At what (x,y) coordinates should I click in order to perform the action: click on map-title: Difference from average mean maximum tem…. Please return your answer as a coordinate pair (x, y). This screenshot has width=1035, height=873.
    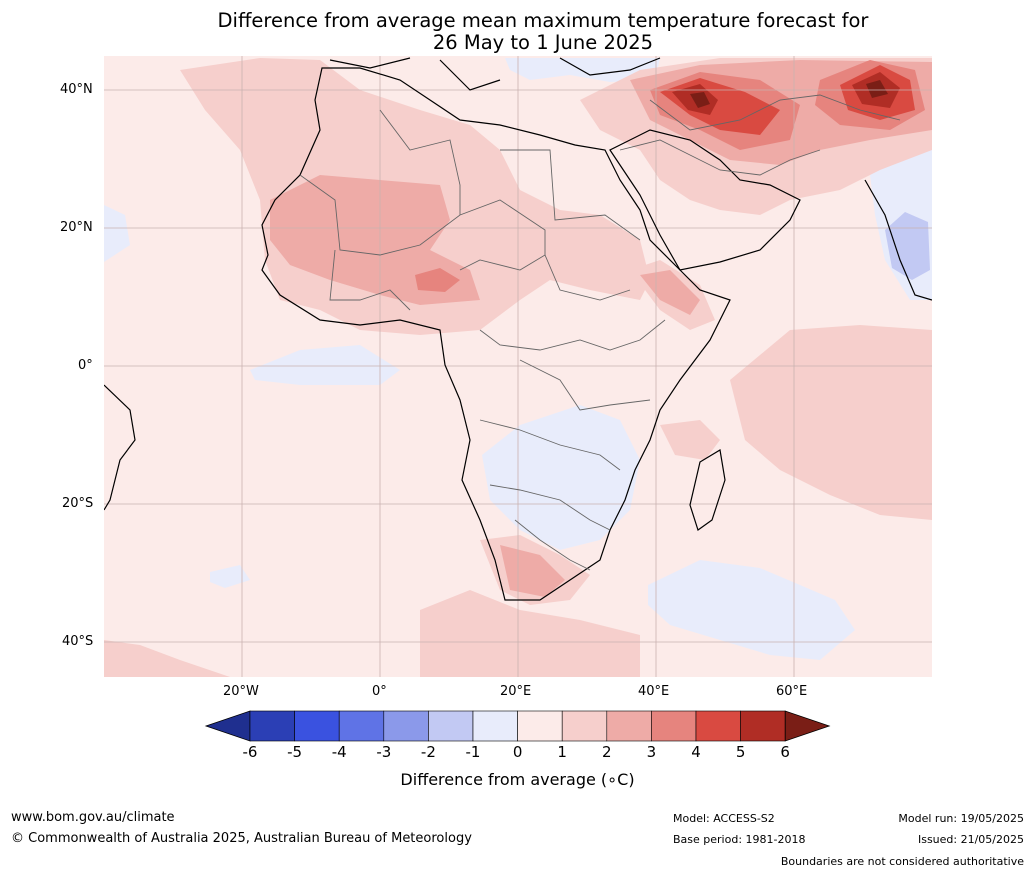
    Looking at the image, I should click on (543, 32).